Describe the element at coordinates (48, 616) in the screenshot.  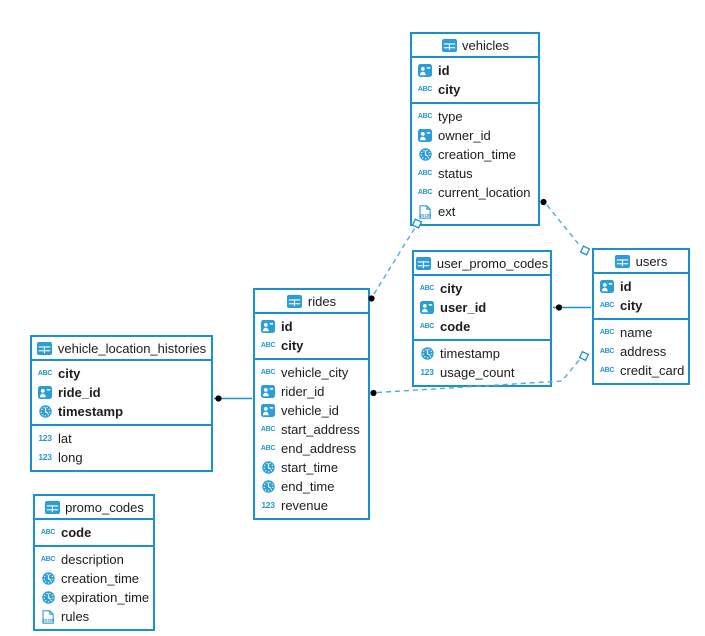
I see `json-icon: JSON` at that location.